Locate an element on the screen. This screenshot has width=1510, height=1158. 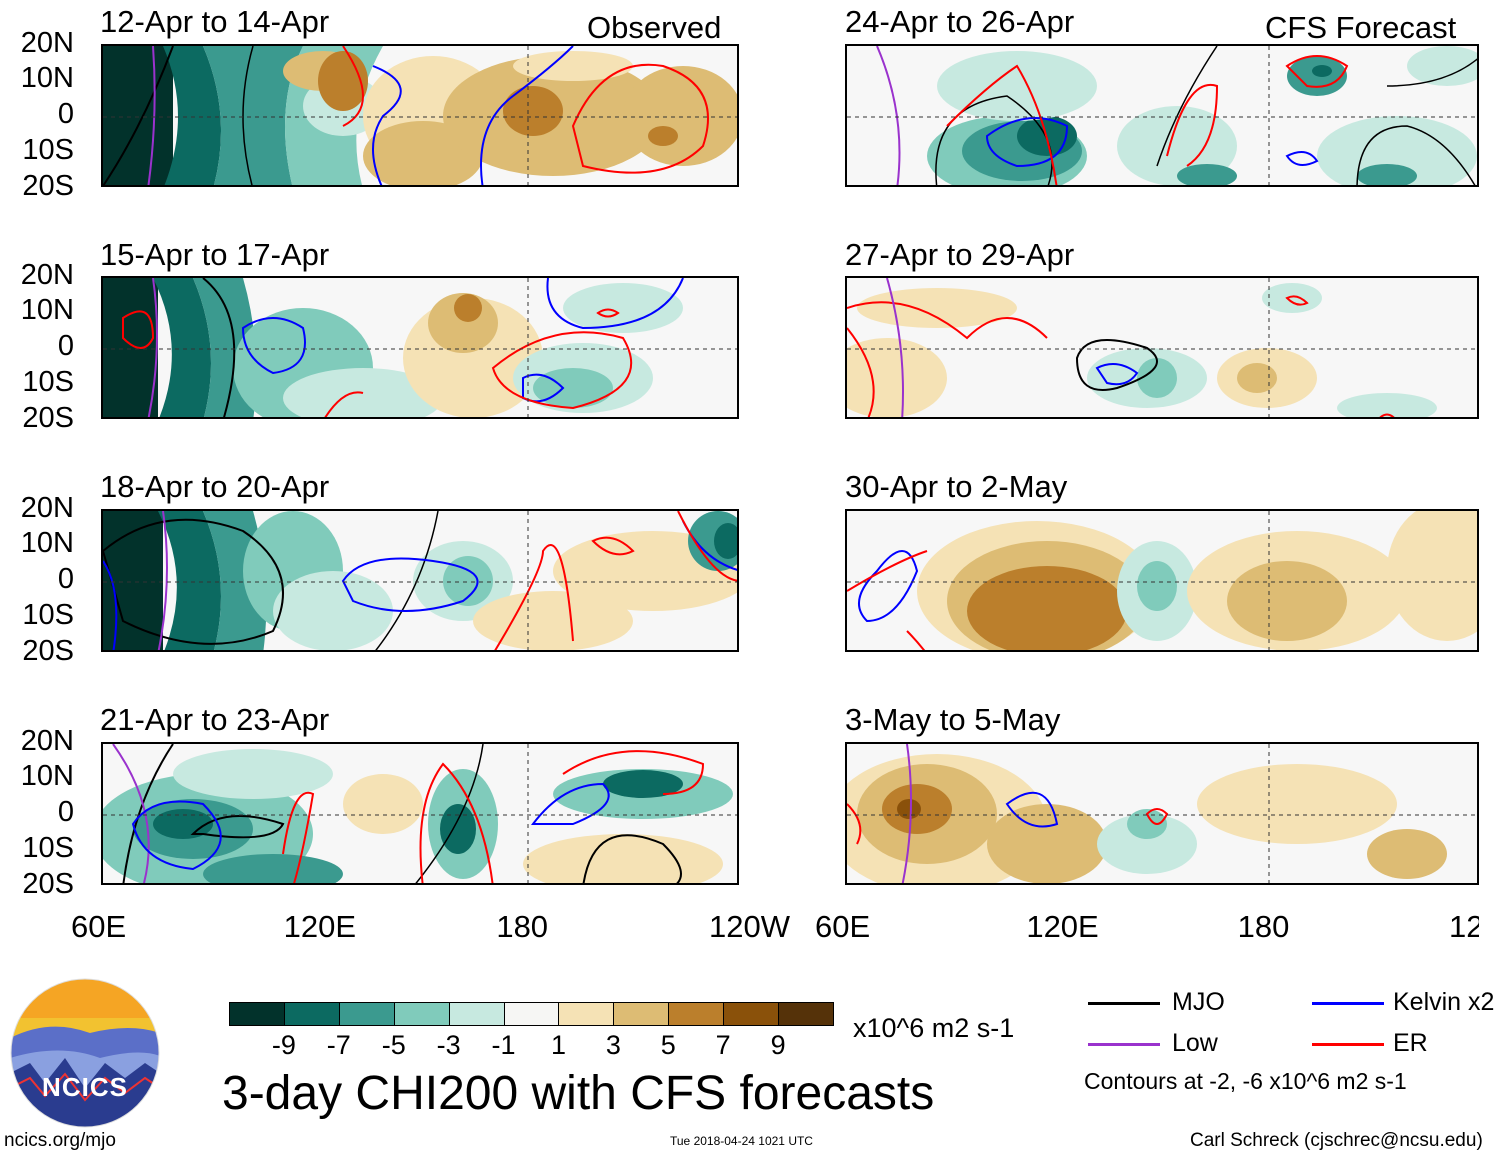
main-title: 3-day CHI200 with CFS forecasts is located at coordinates (578, 1093).